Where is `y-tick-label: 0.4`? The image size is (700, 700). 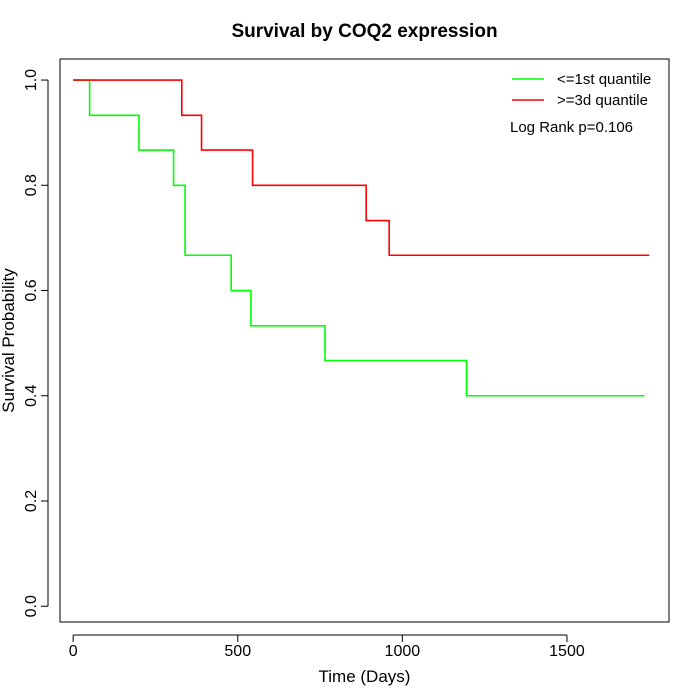
y-tick-label: 0.4 is located at coordinates (31, 396).